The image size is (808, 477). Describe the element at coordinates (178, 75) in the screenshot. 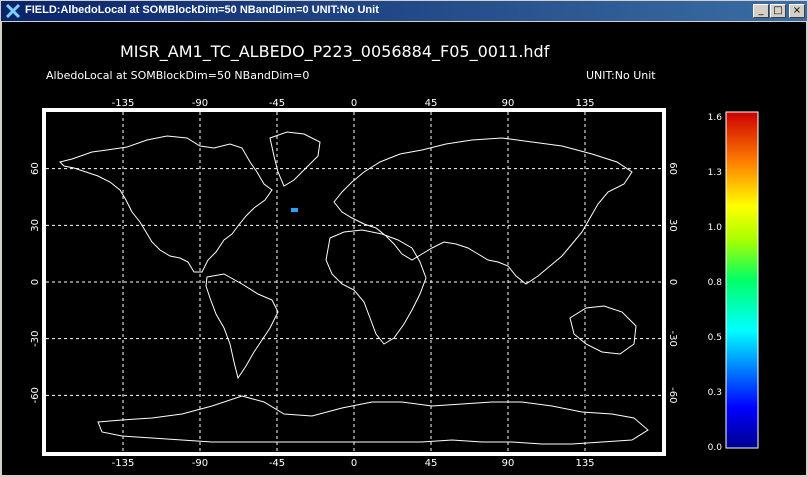

I see `field-subtitle: AlbedoLocal at SOMBlockDim=50 NBandDim=0` at that location.